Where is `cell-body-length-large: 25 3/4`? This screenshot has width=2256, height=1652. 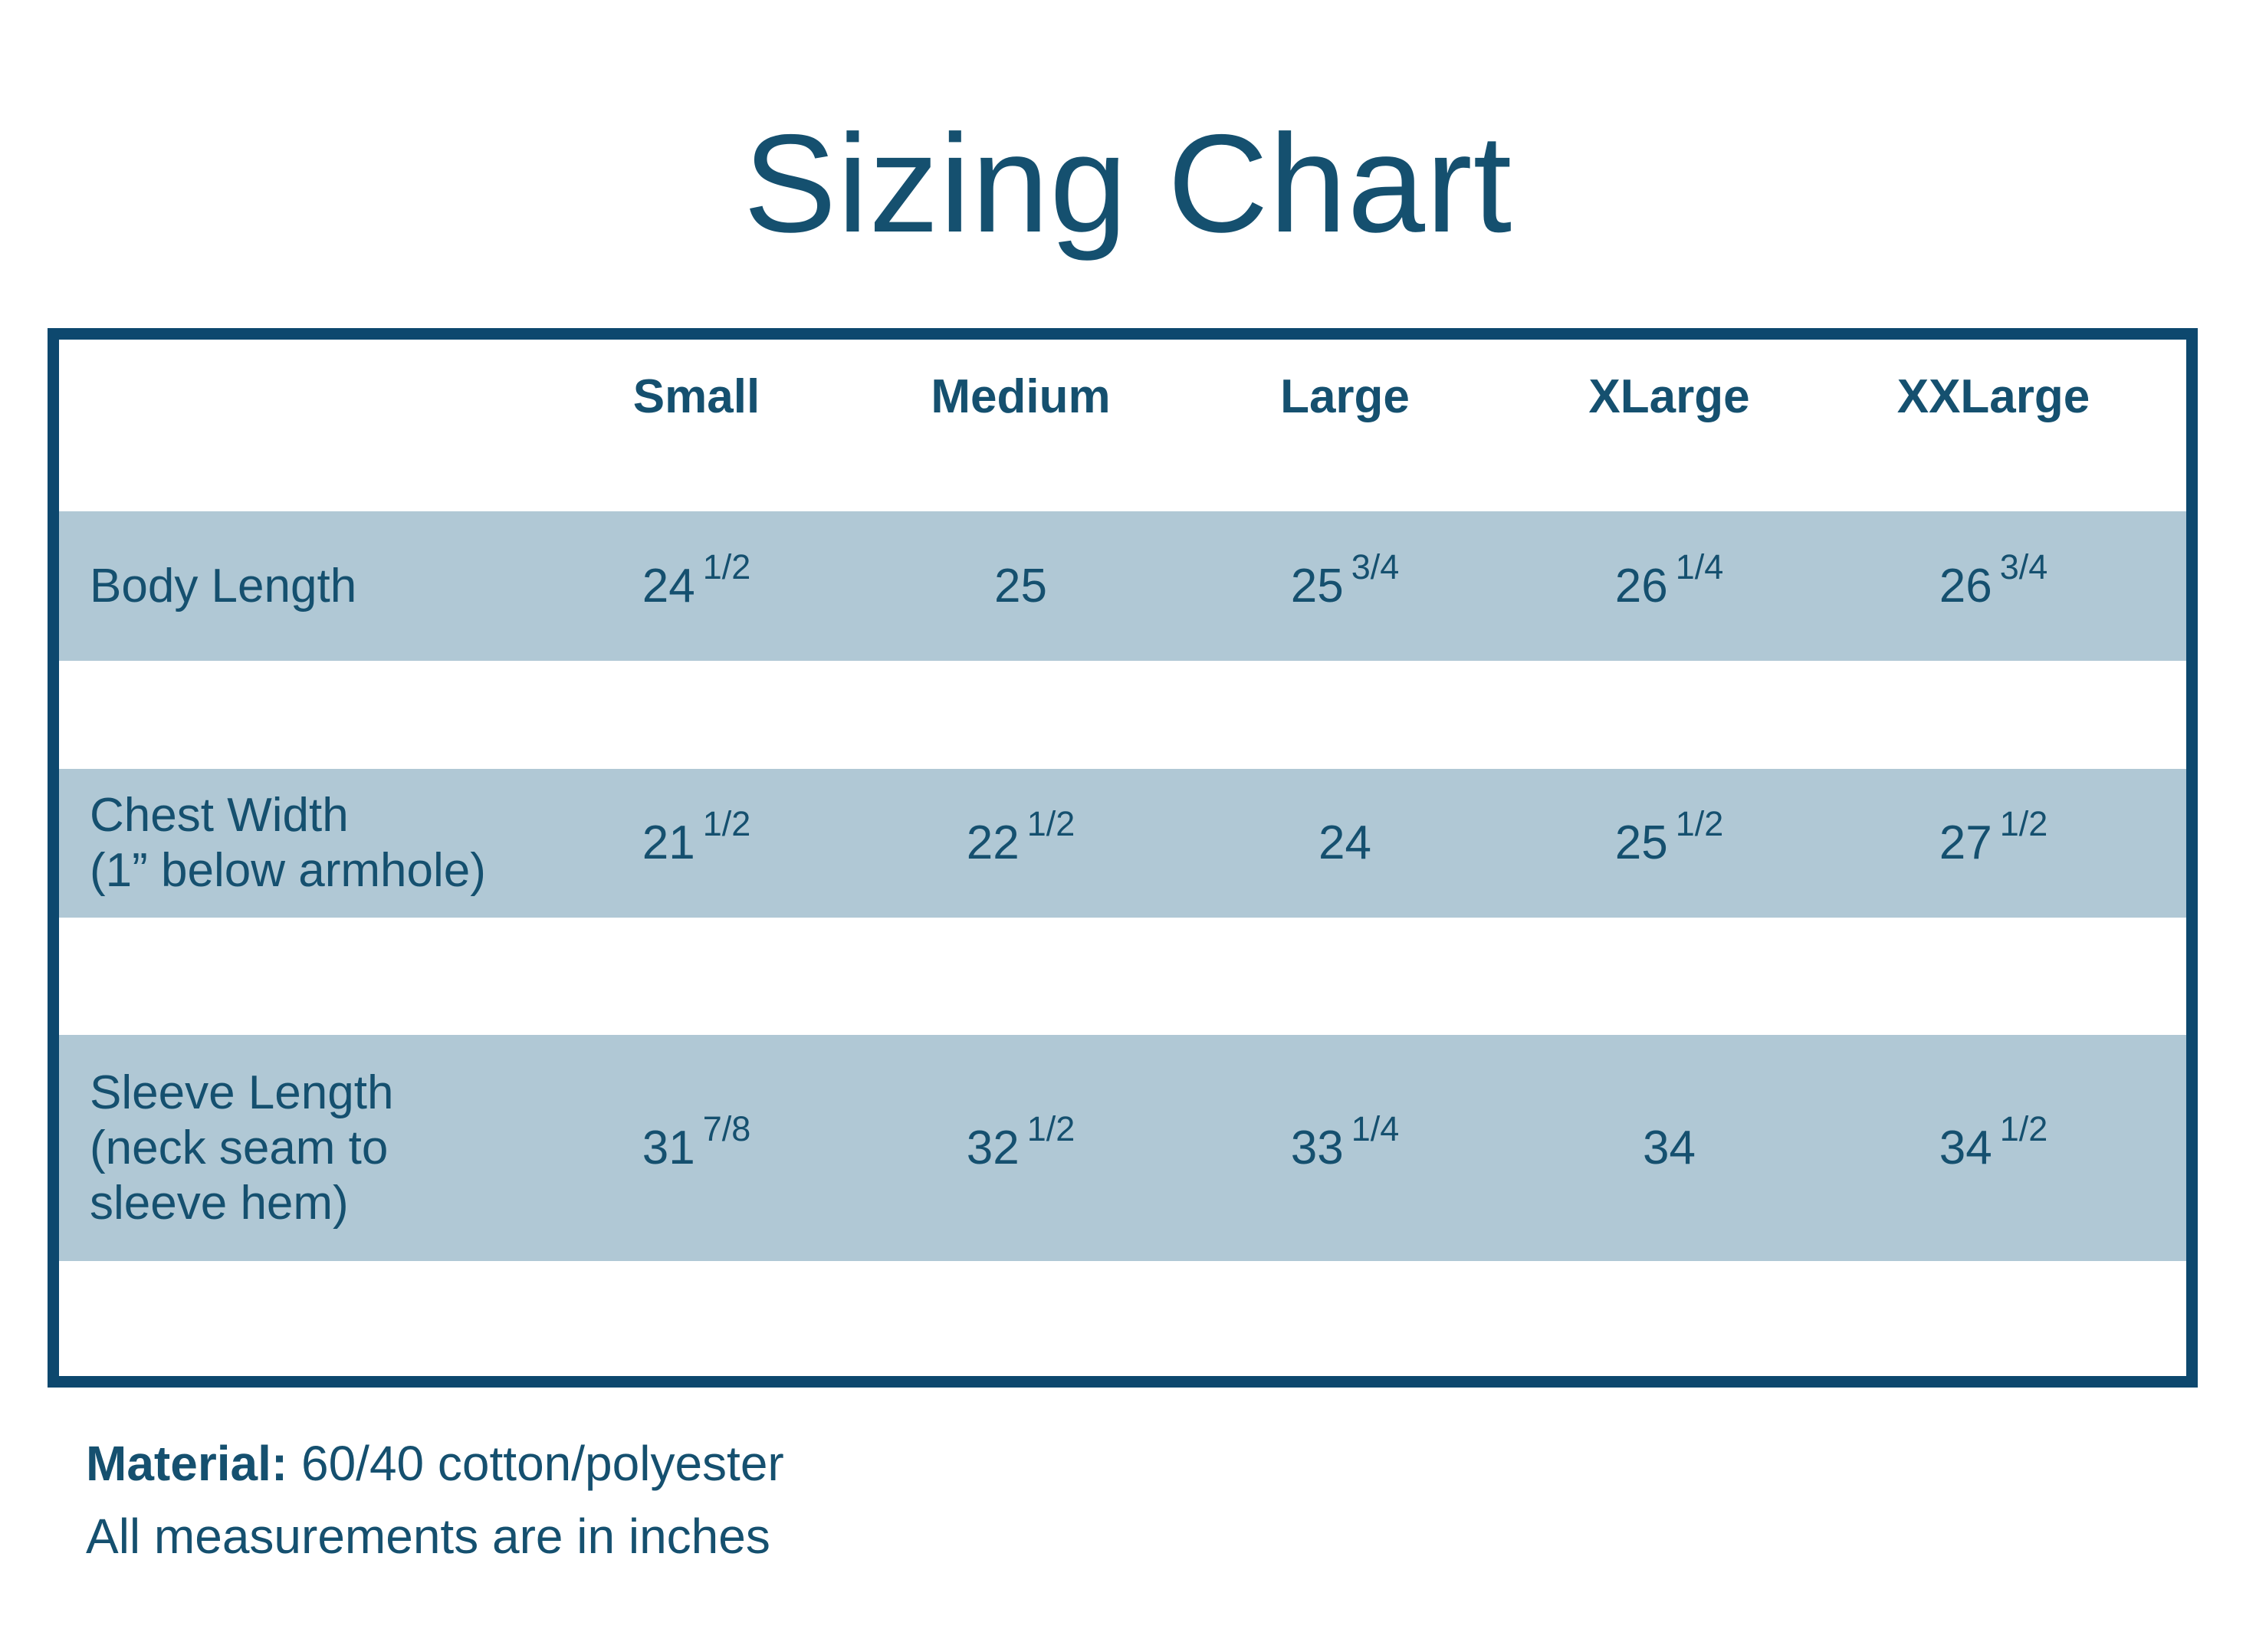 cell-body-length-large: 25 3/4 is located at coordinates (1345, 580).